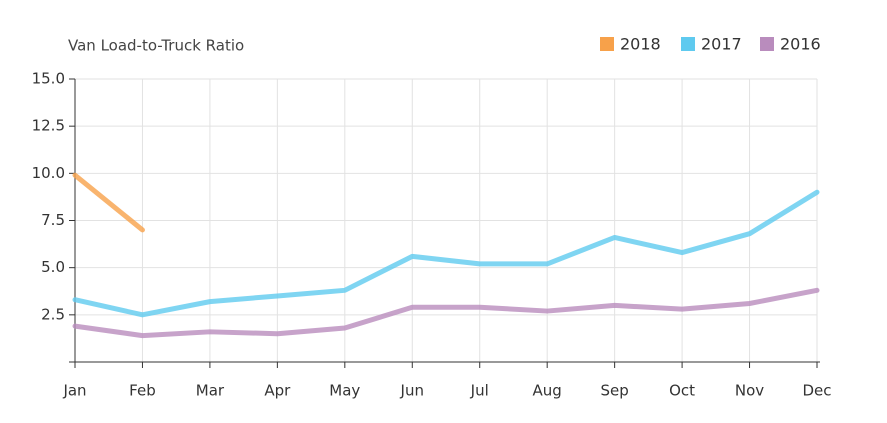 This screenshot has height=423, width=887. I want to click on x-tick-label: Oct, so click(682, 391).